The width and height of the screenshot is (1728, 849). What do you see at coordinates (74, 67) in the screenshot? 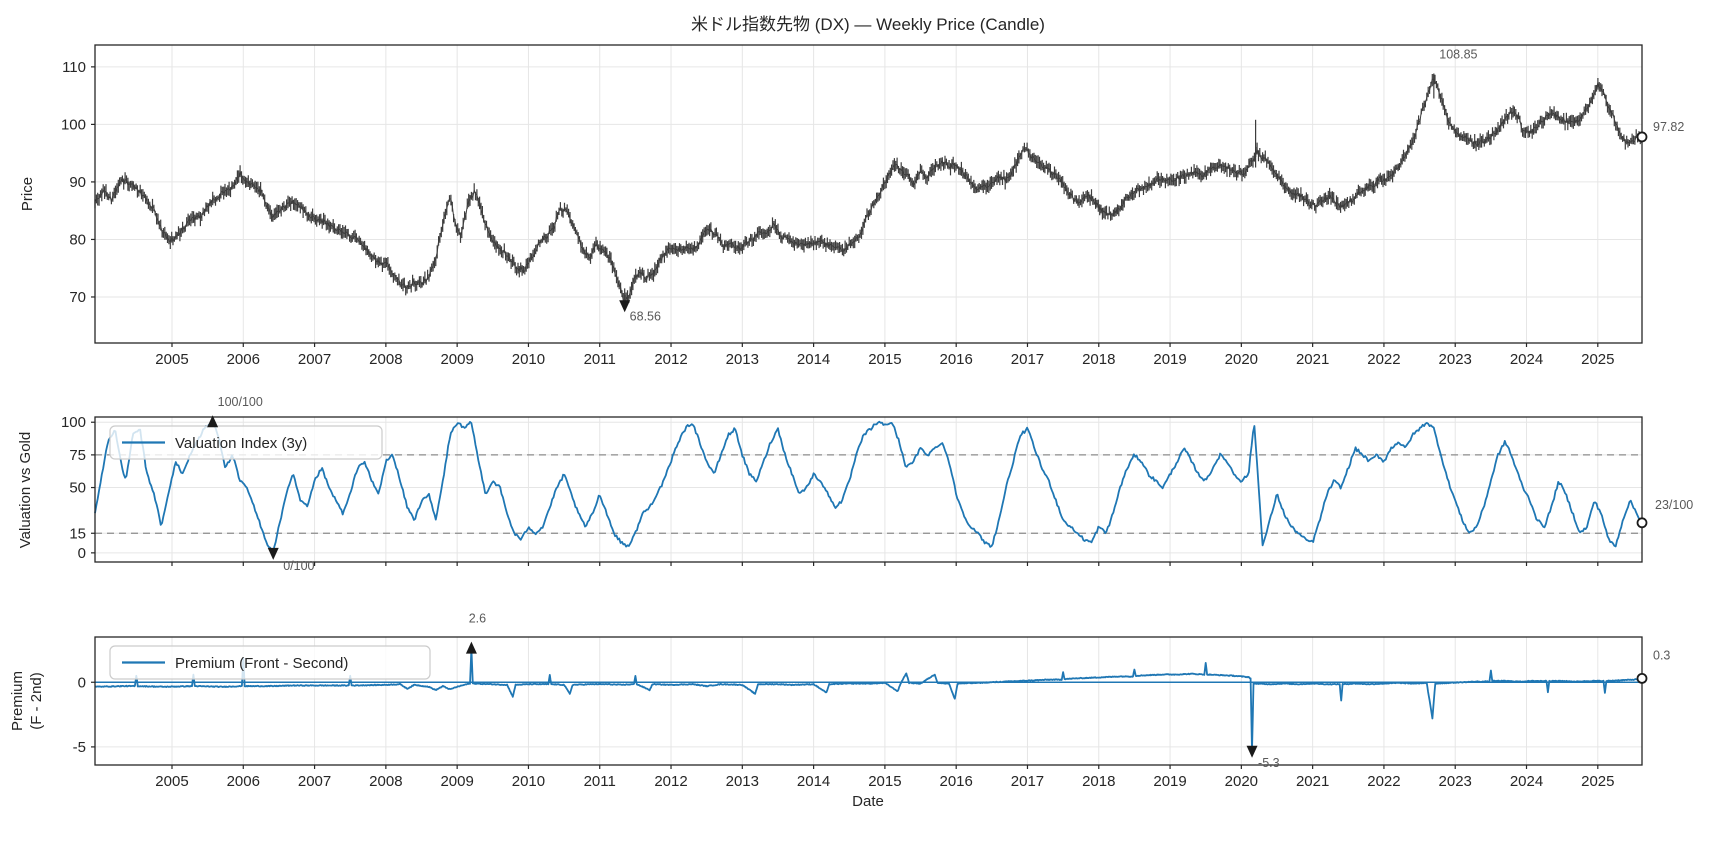
I see `y-tick-label: 110` at bounding box center [74, 67].